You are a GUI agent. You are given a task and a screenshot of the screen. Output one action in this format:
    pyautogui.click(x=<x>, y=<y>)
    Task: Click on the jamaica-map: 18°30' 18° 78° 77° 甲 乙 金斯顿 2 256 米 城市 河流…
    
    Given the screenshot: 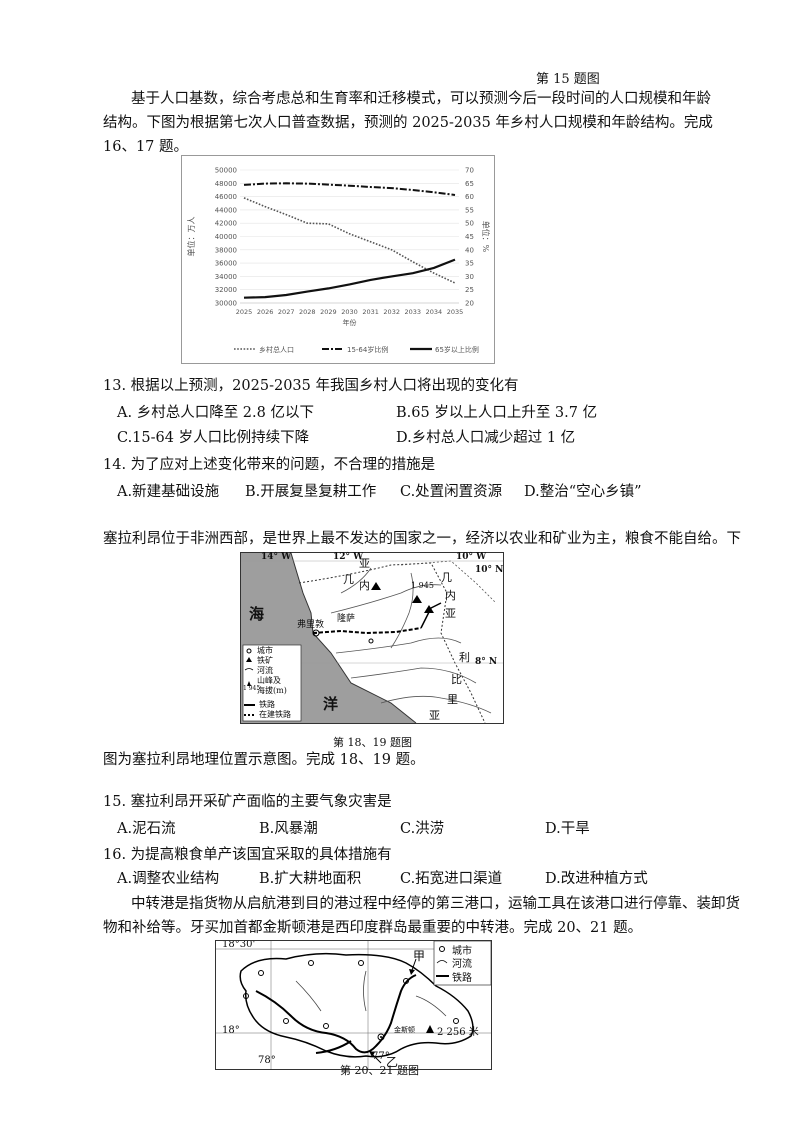 What is the action you would take?
    pyautogui.click(x=353, y=1005)
    